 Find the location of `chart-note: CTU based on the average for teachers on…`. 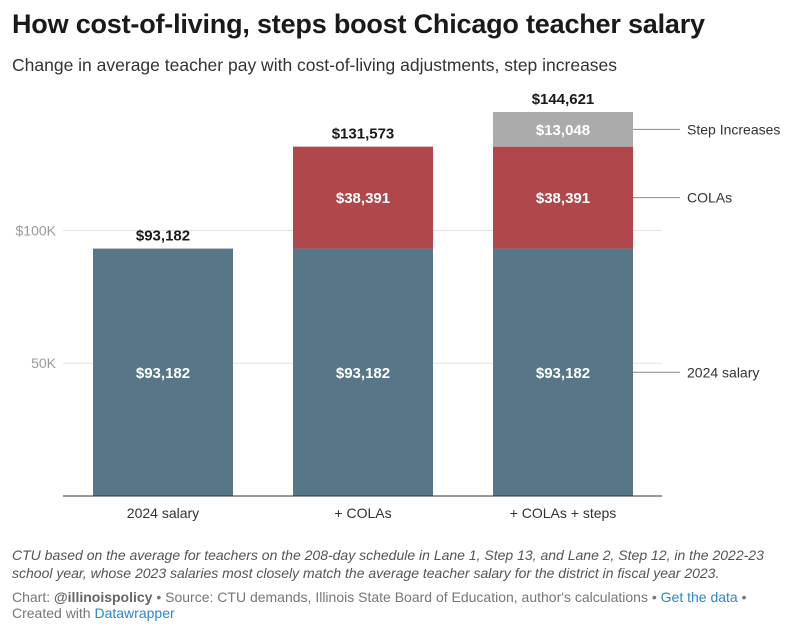

chart-note: CTU based on the average for teachers on… is located at coordinates (388, 564).